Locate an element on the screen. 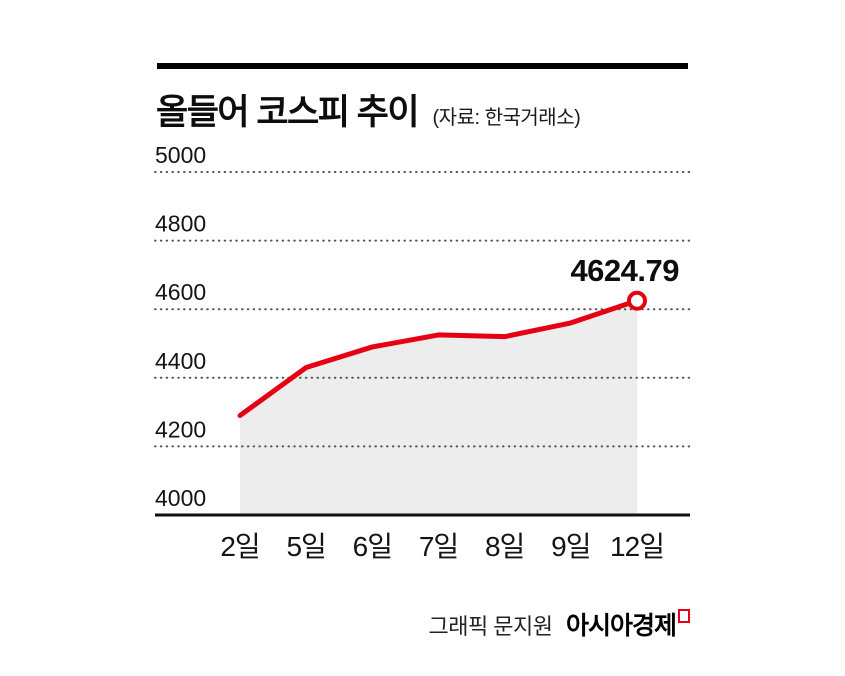  last-value-label: 4624.79 is located at coordinates (624, 270).